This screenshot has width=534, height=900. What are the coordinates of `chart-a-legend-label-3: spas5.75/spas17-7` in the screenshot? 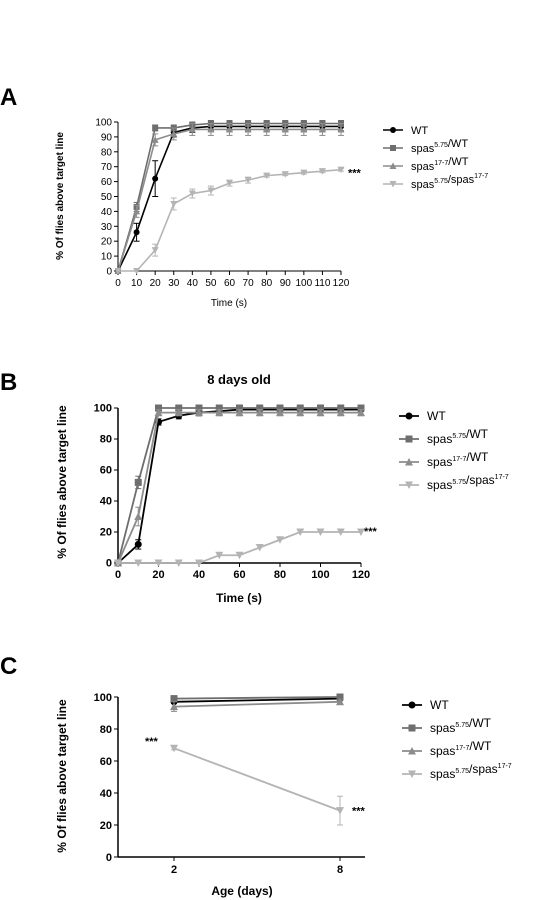 It's located at (449, 182).